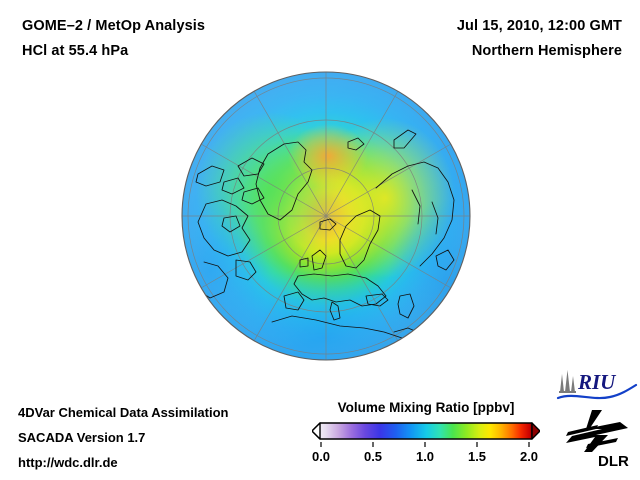 The image size is (640, 480). Describe the element at coordinates (477, 456) in the screenshot. I see `colorbar-tick-3: 1.5` at that location.